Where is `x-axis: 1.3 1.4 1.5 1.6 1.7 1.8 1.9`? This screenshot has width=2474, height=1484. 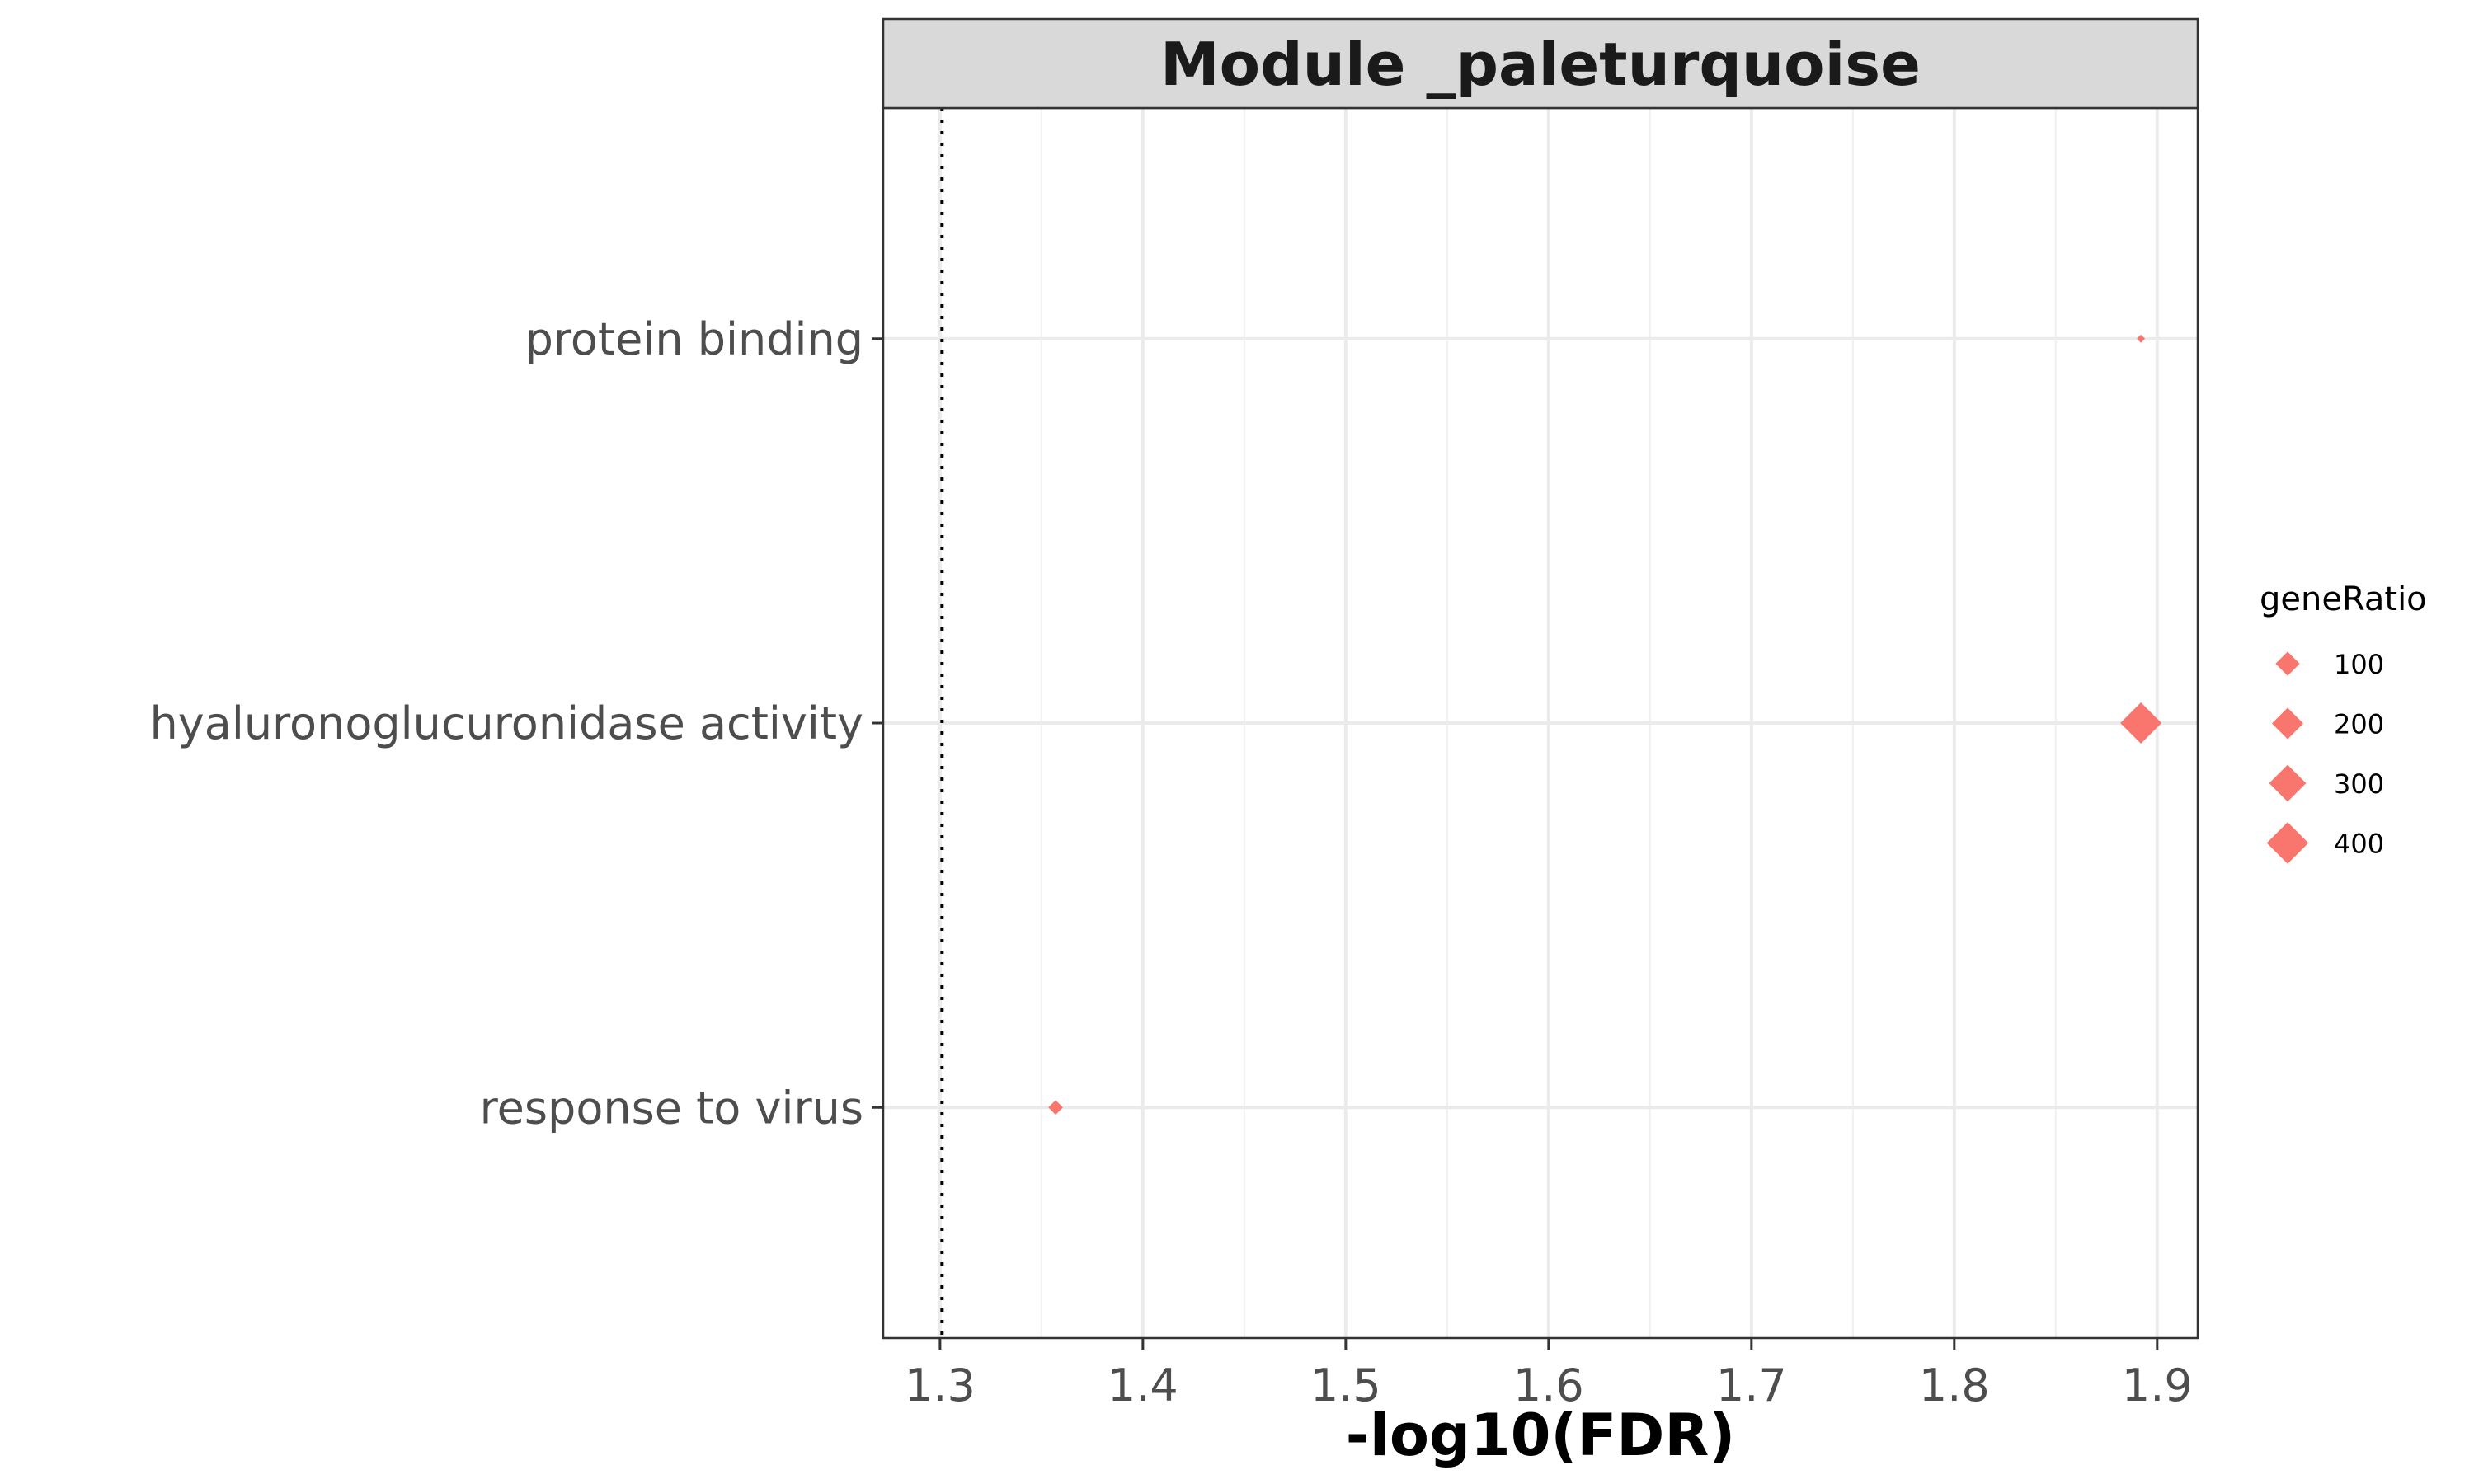
x-axis: 1.3 1.4 1.5 1.6 1.7 1.8 1.9 is located at coordinates (1549, 1374).